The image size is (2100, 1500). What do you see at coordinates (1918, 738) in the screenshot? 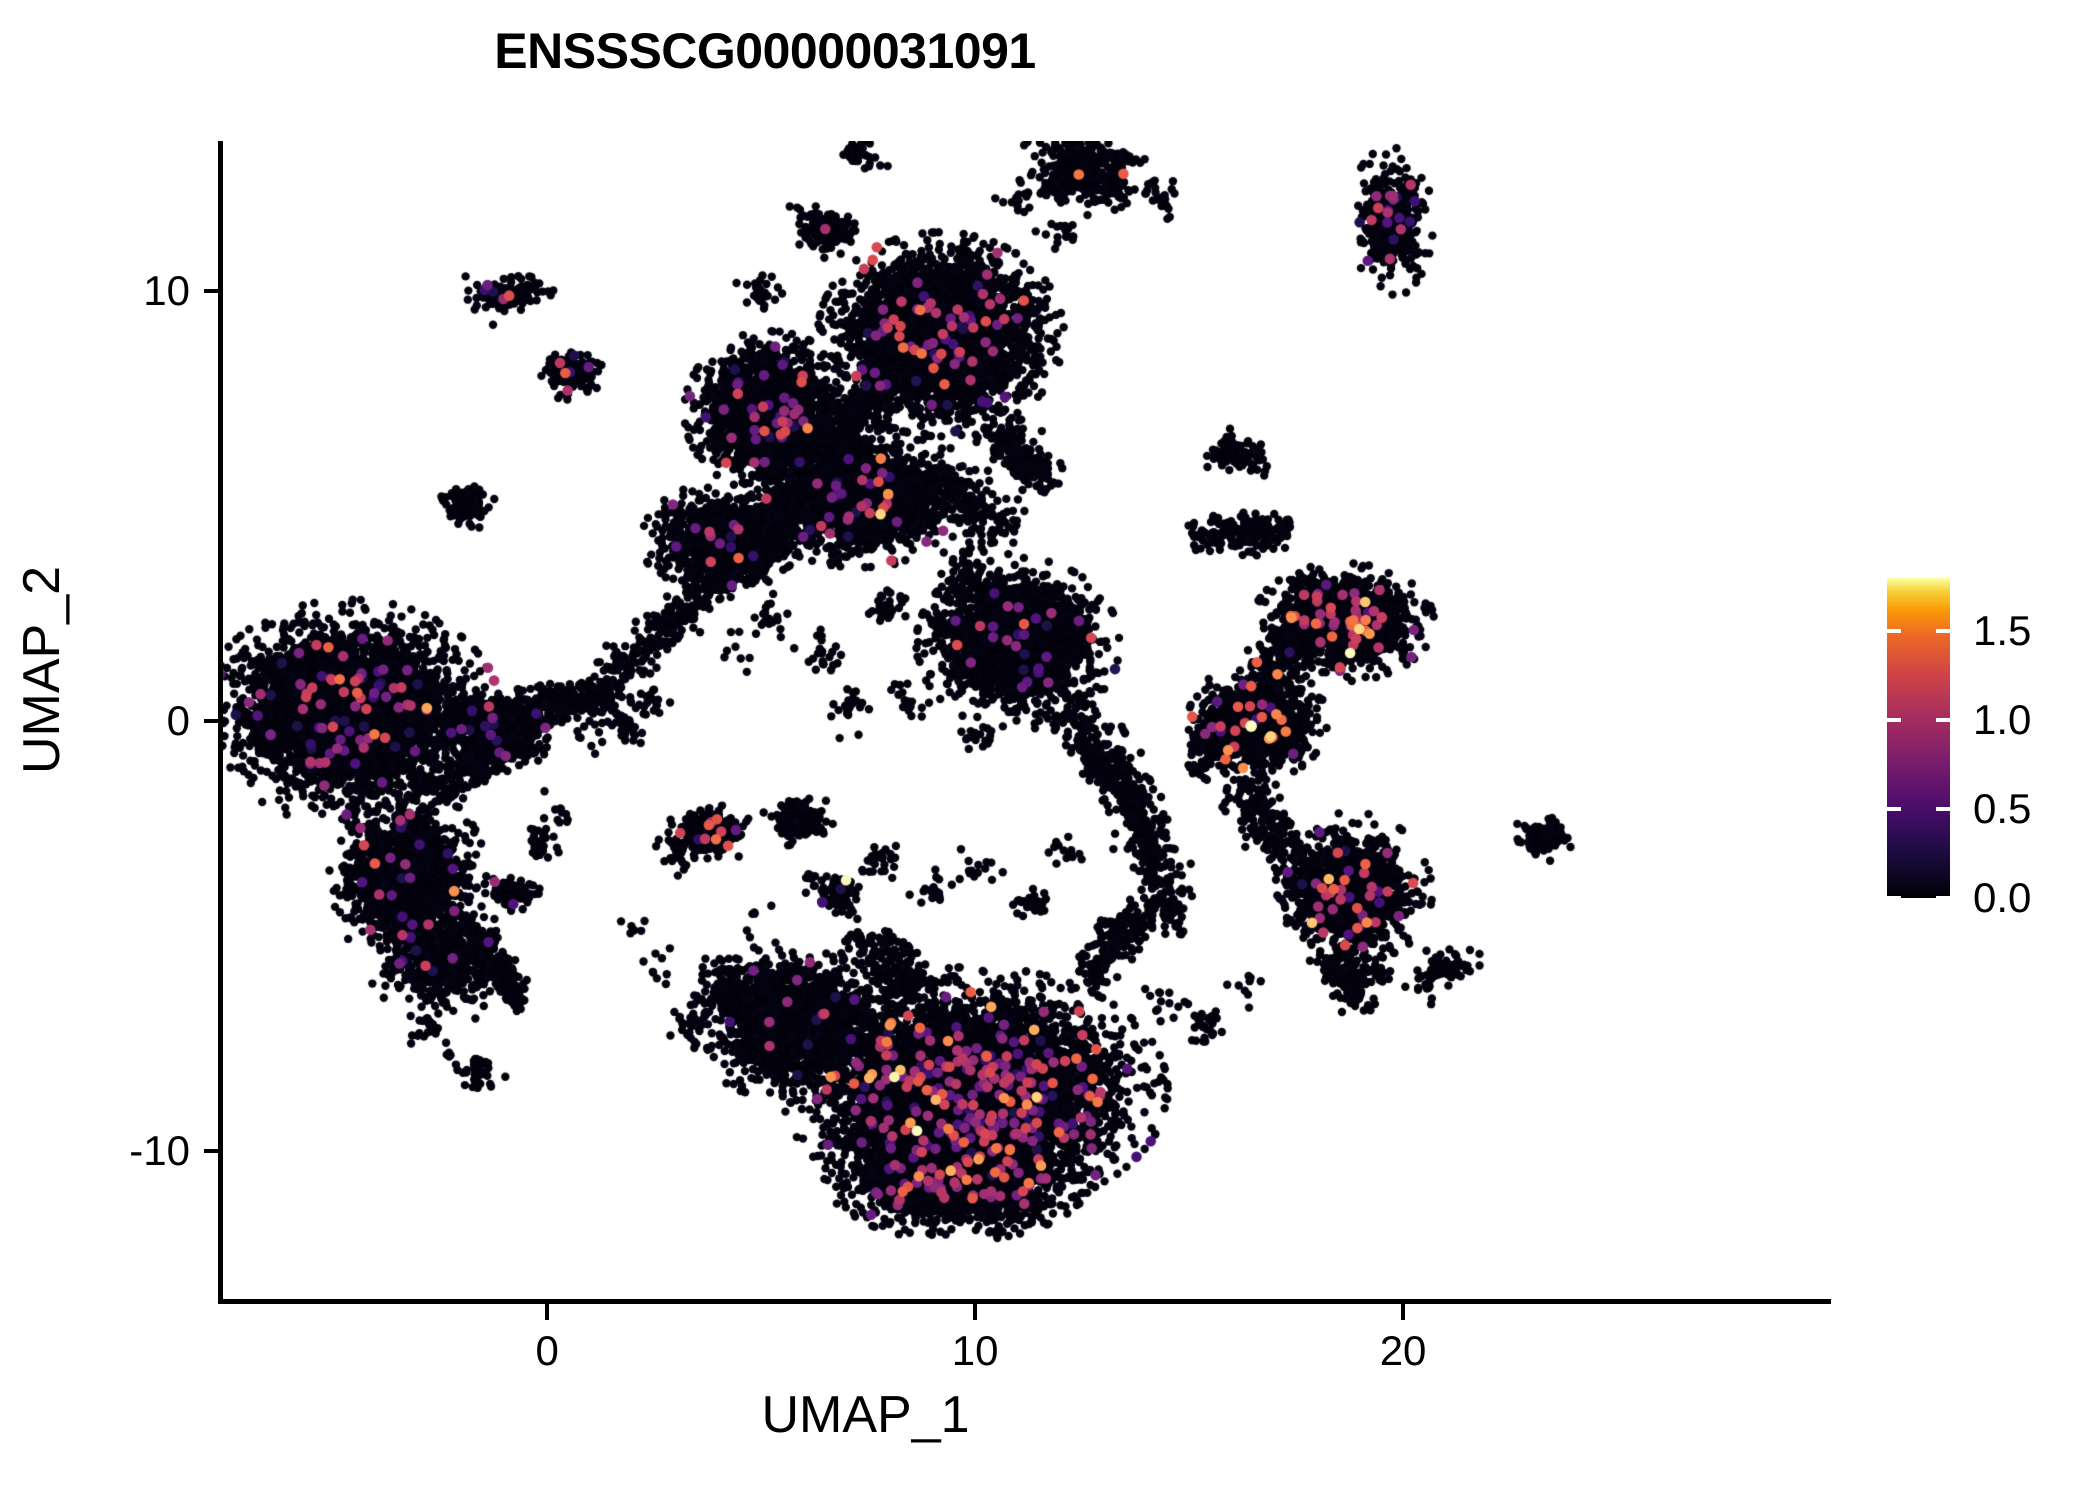
I see `colorbar-gradient` at bounding box center [1918, 738].